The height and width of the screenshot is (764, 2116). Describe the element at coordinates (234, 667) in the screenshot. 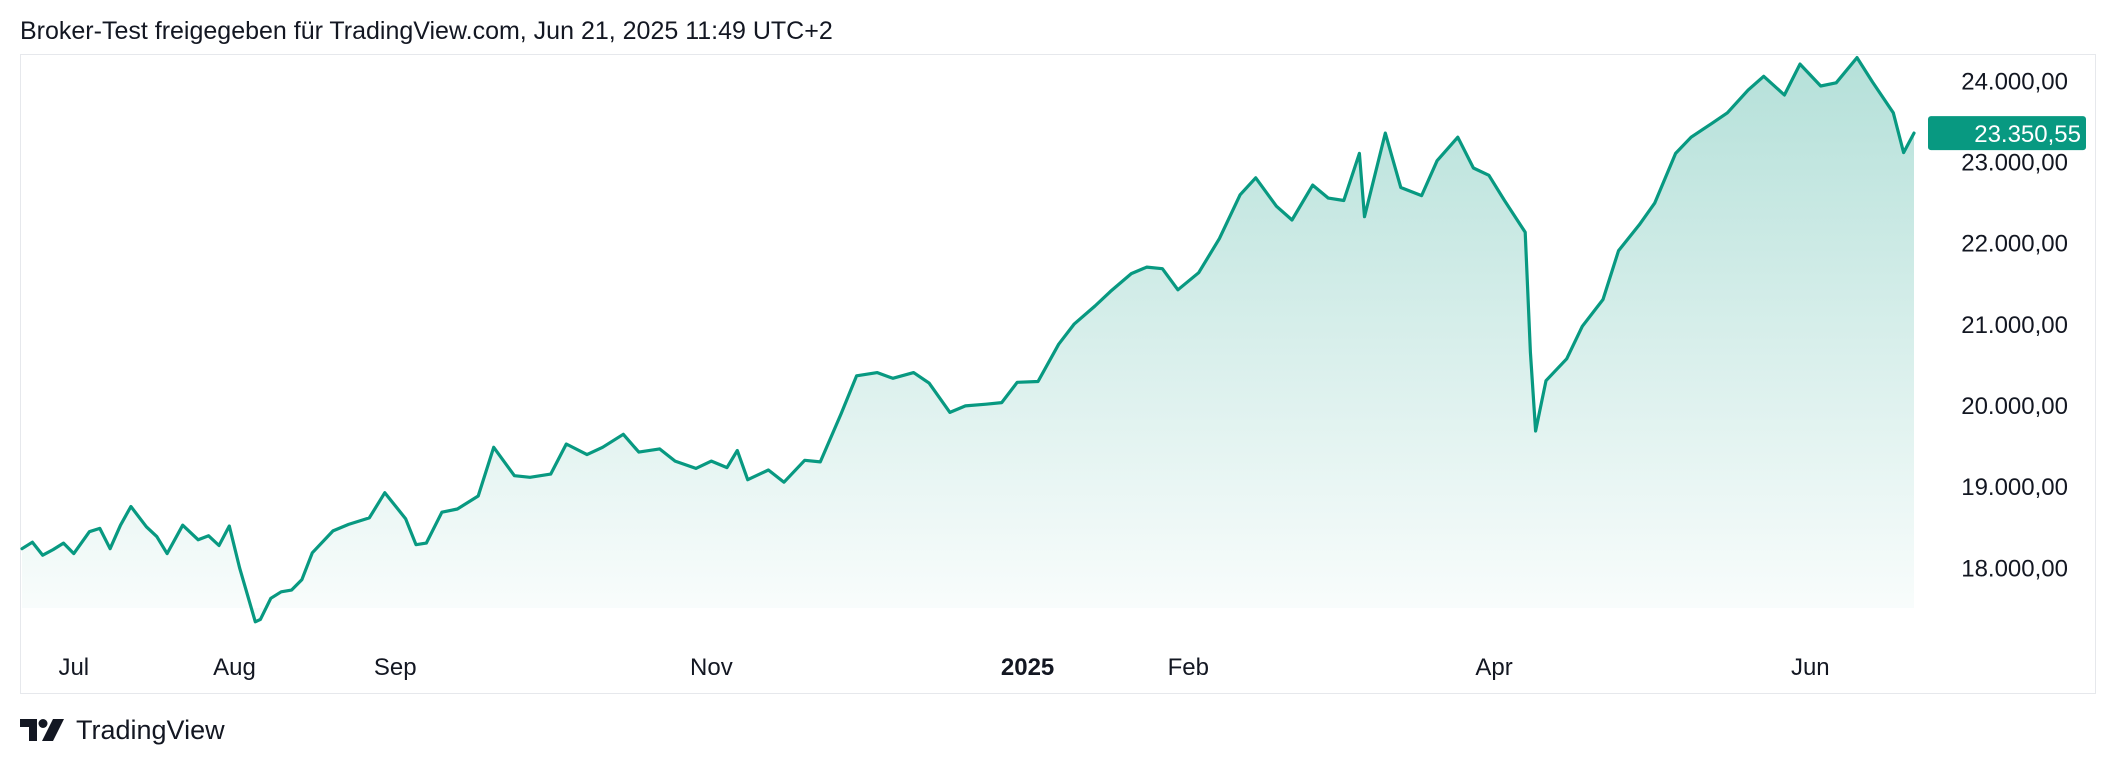

I see `x-tick-label: Aug` at that location.